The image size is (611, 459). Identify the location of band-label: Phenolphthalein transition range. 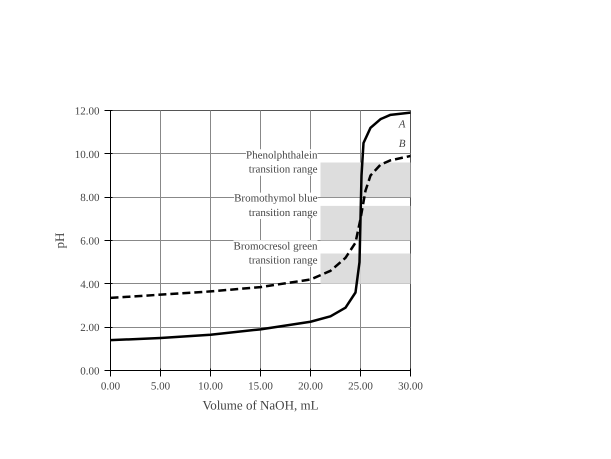
(282, 162).